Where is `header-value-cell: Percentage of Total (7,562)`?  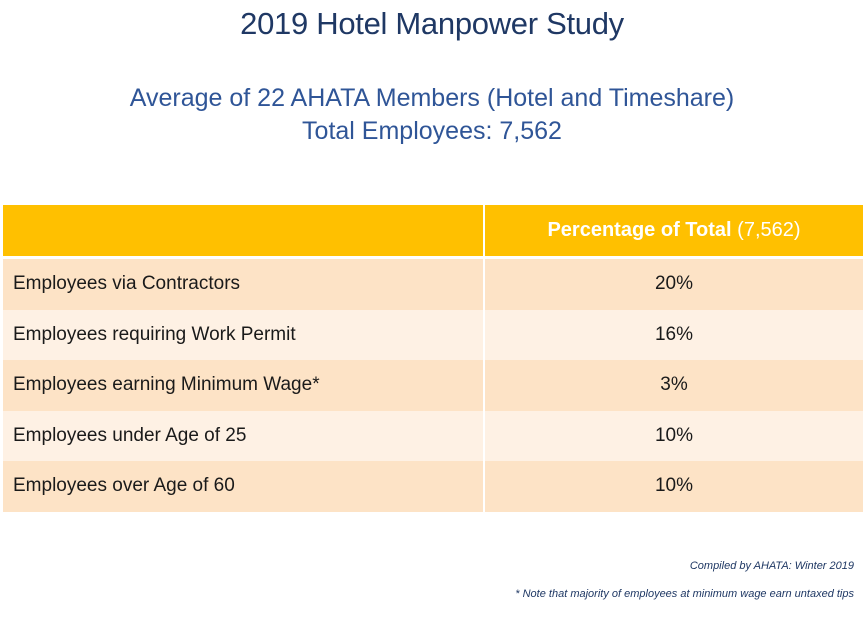 header-value-cell: Percentage of Total (7,562) is located at coordinates (673, 230).